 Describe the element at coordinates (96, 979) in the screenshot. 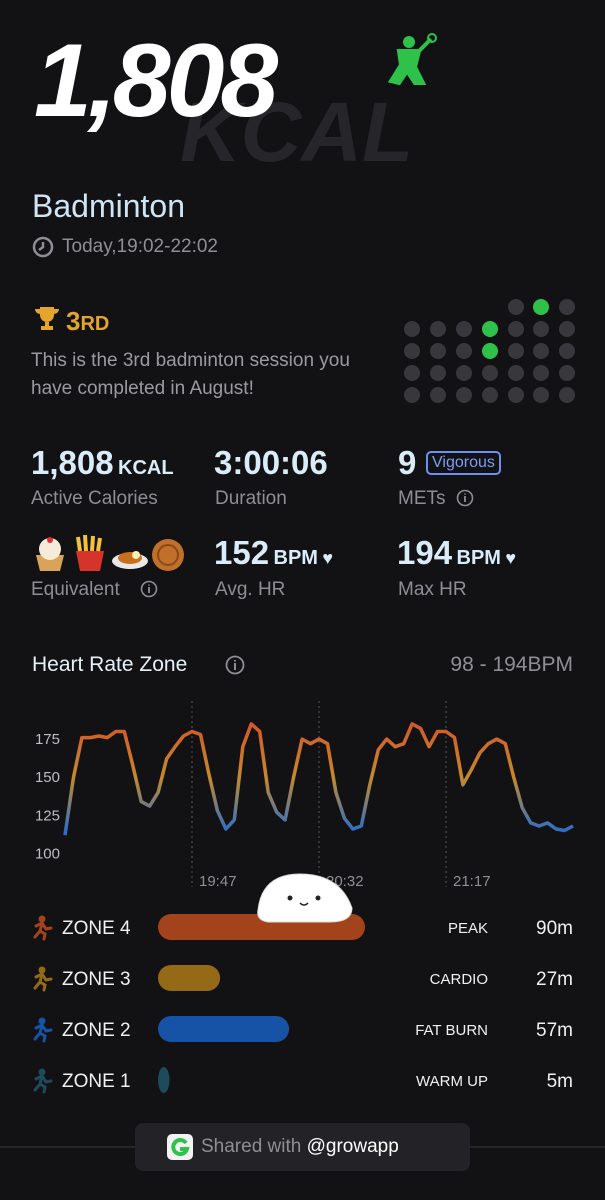

I see `zone-name: ZONE 3` at that location.